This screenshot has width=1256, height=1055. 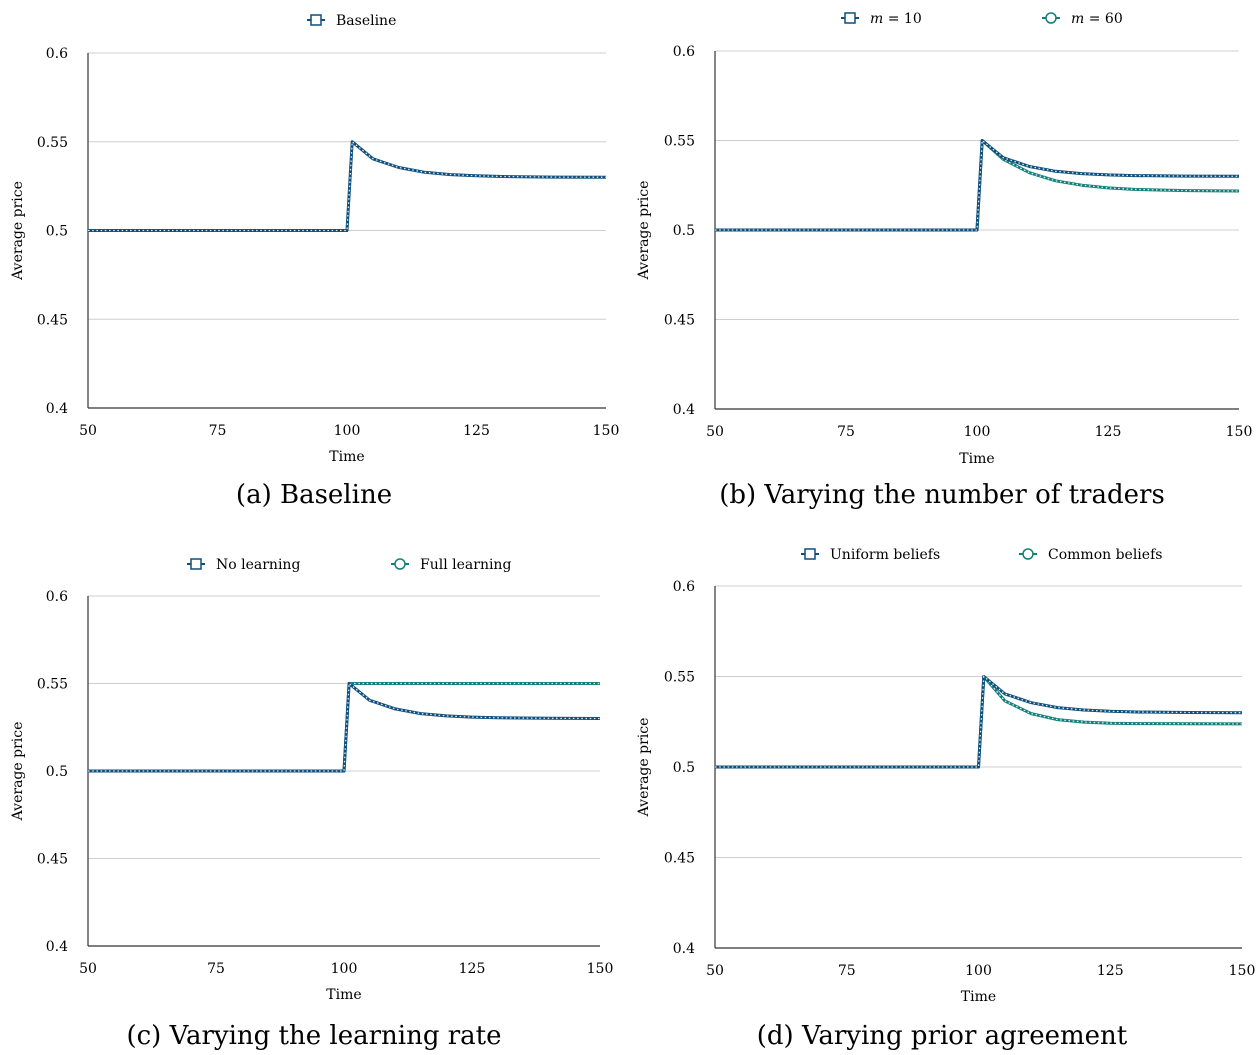 I want to click on legend-entry: No learning, so click(x=243, y=565).